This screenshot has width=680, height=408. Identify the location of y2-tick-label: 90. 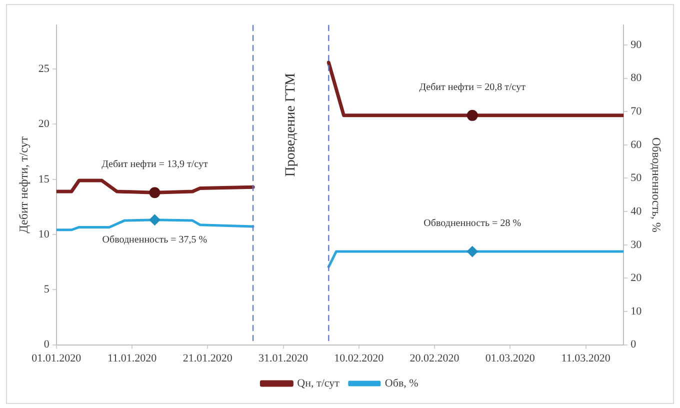
(636, 44).